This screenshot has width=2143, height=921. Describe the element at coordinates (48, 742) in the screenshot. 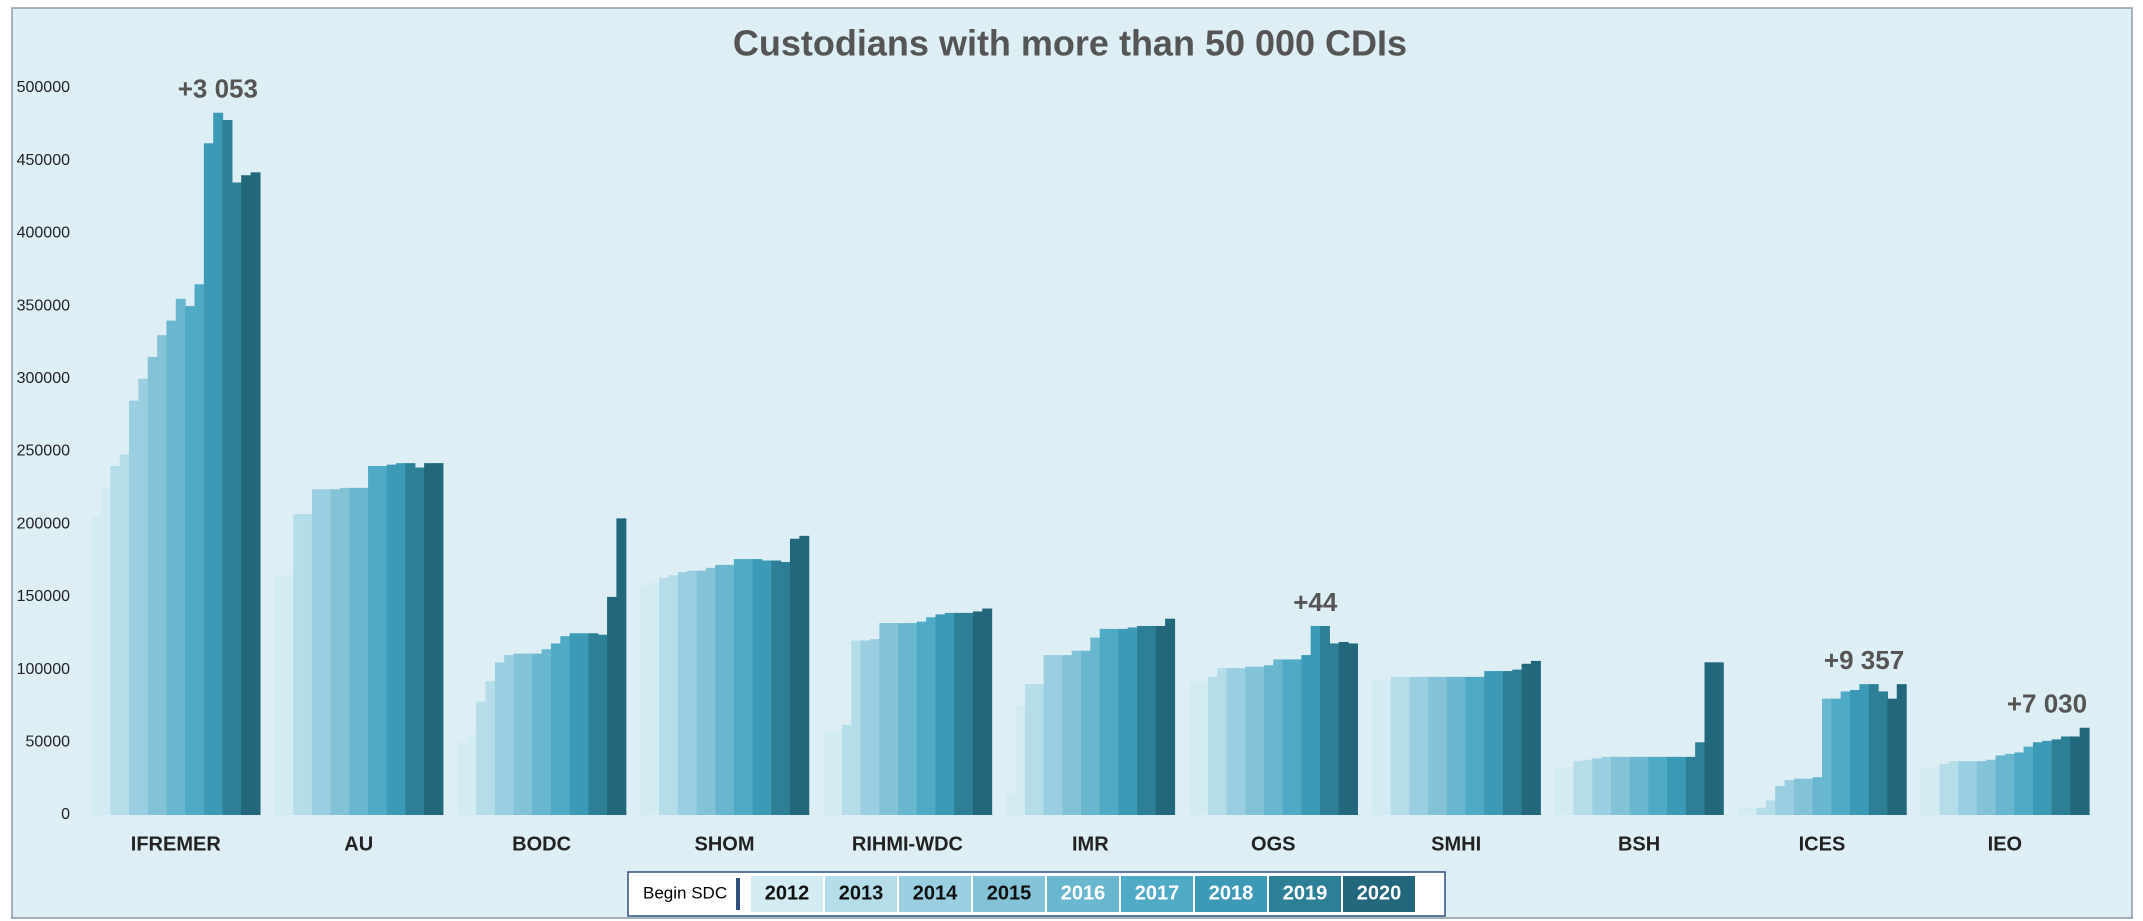

I see `y-tick-label: 50000` at that location.